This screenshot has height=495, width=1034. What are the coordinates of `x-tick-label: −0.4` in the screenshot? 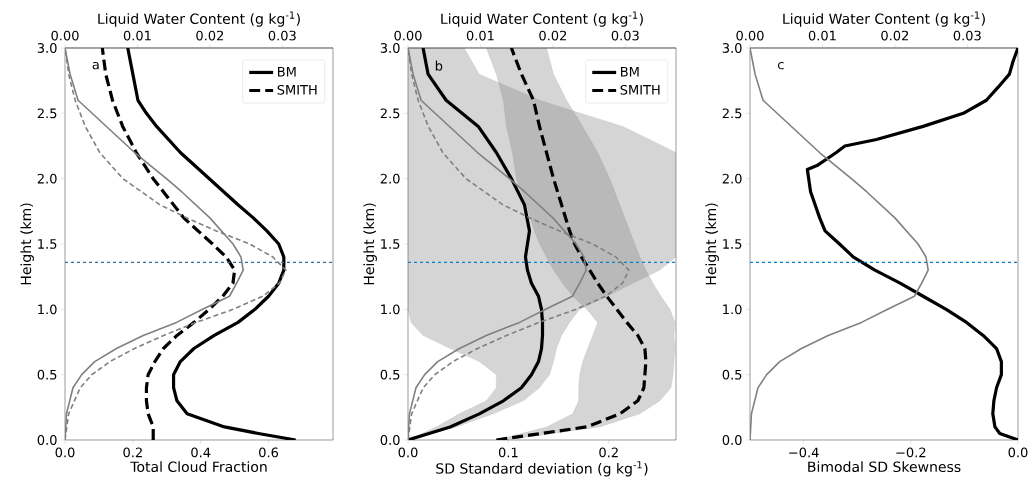 It's located at (804, 452).